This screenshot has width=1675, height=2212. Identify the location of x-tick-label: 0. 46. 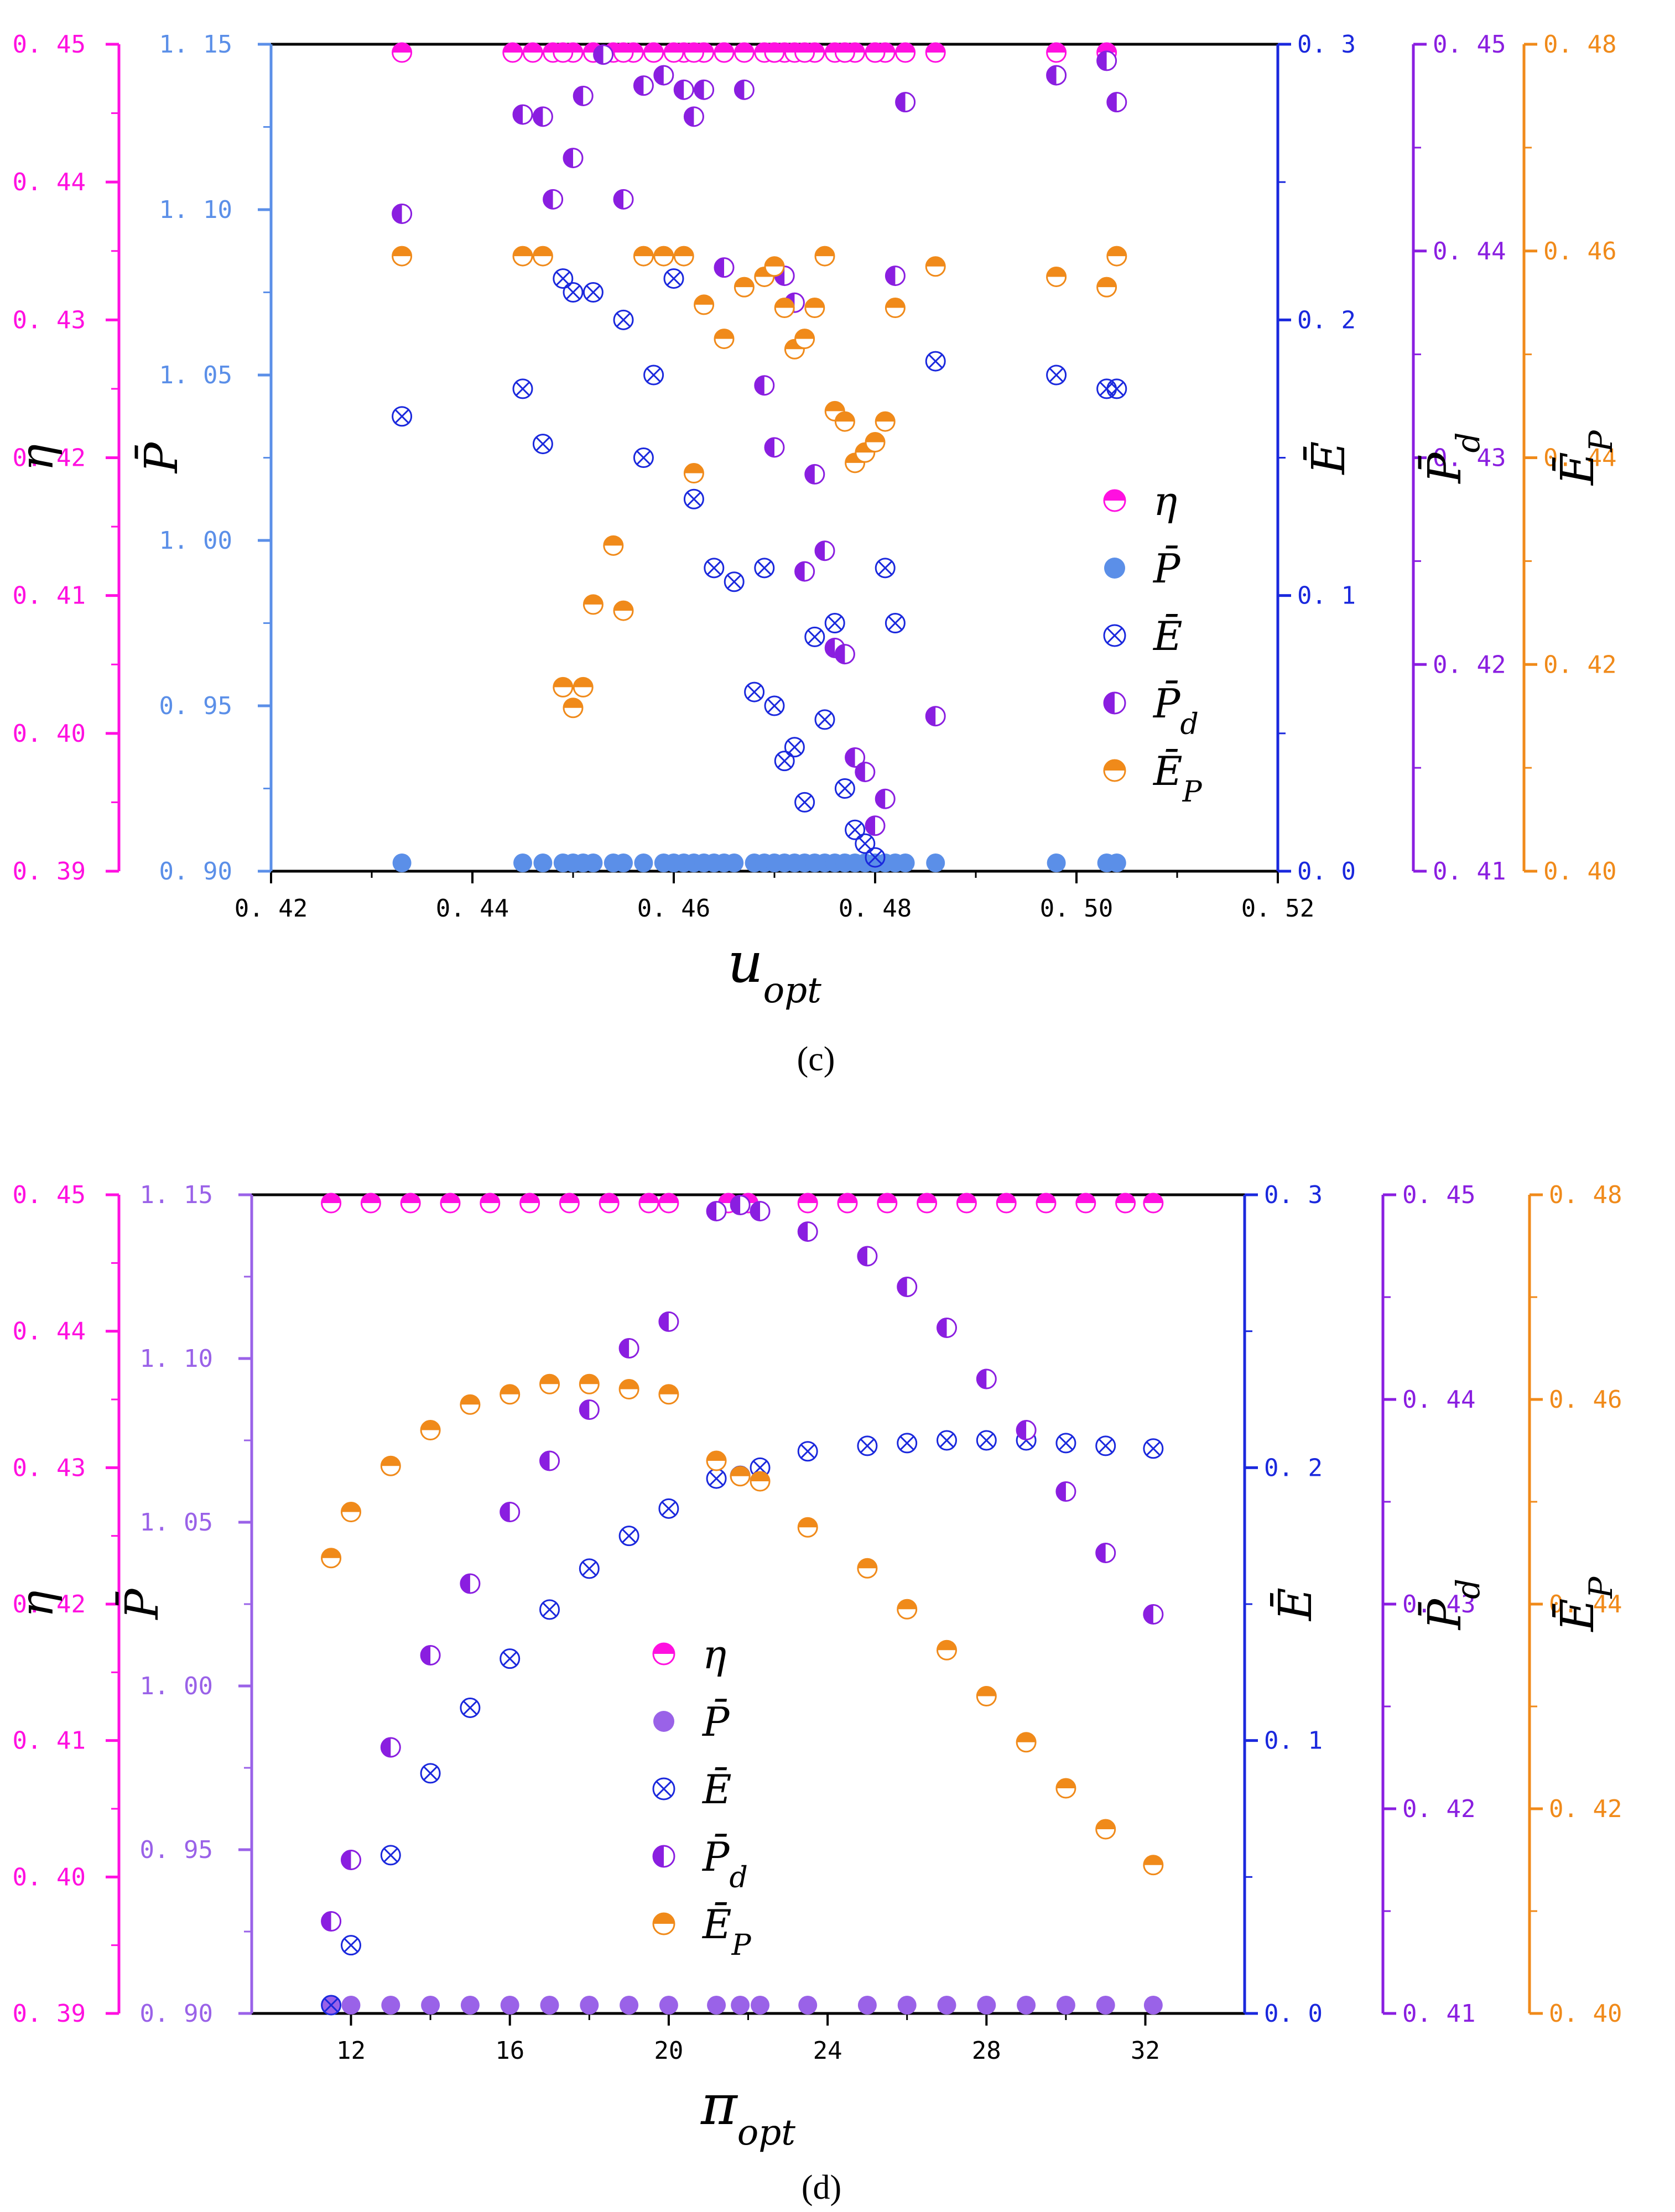
(674, 908).